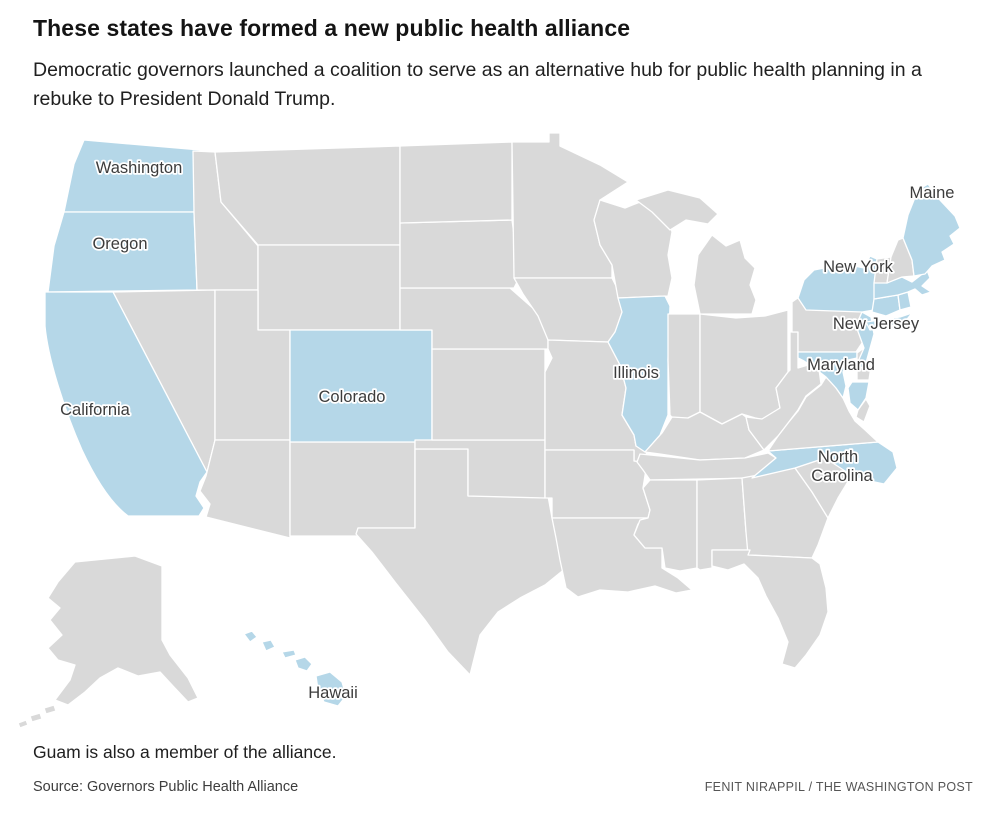 The image size is (1000, 833). I want to click on state-ohio, so click(744, 367).